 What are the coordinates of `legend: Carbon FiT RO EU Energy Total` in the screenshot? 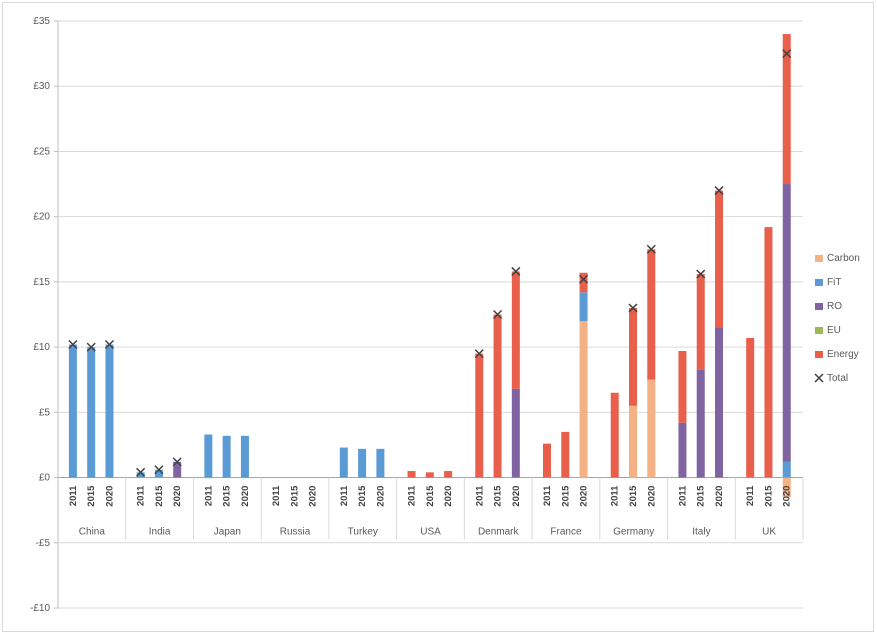 It's located at (837, 318).